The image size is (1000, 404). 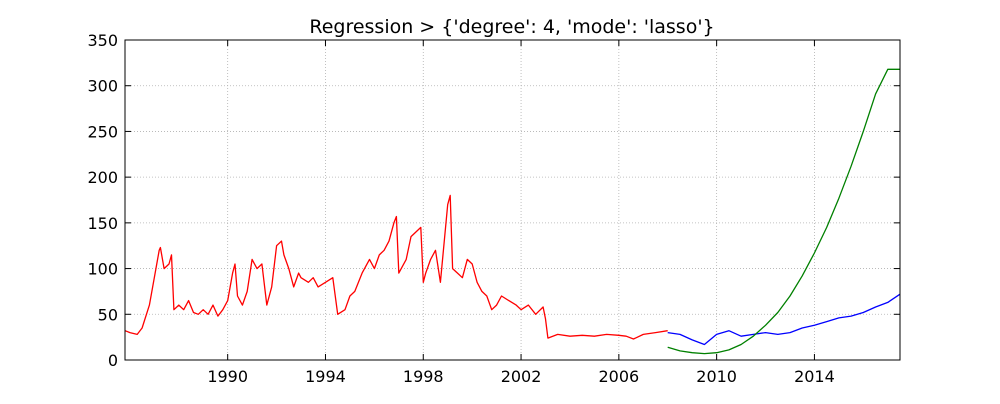 I want to click on series-line-blue, so click(x=784, y=319).